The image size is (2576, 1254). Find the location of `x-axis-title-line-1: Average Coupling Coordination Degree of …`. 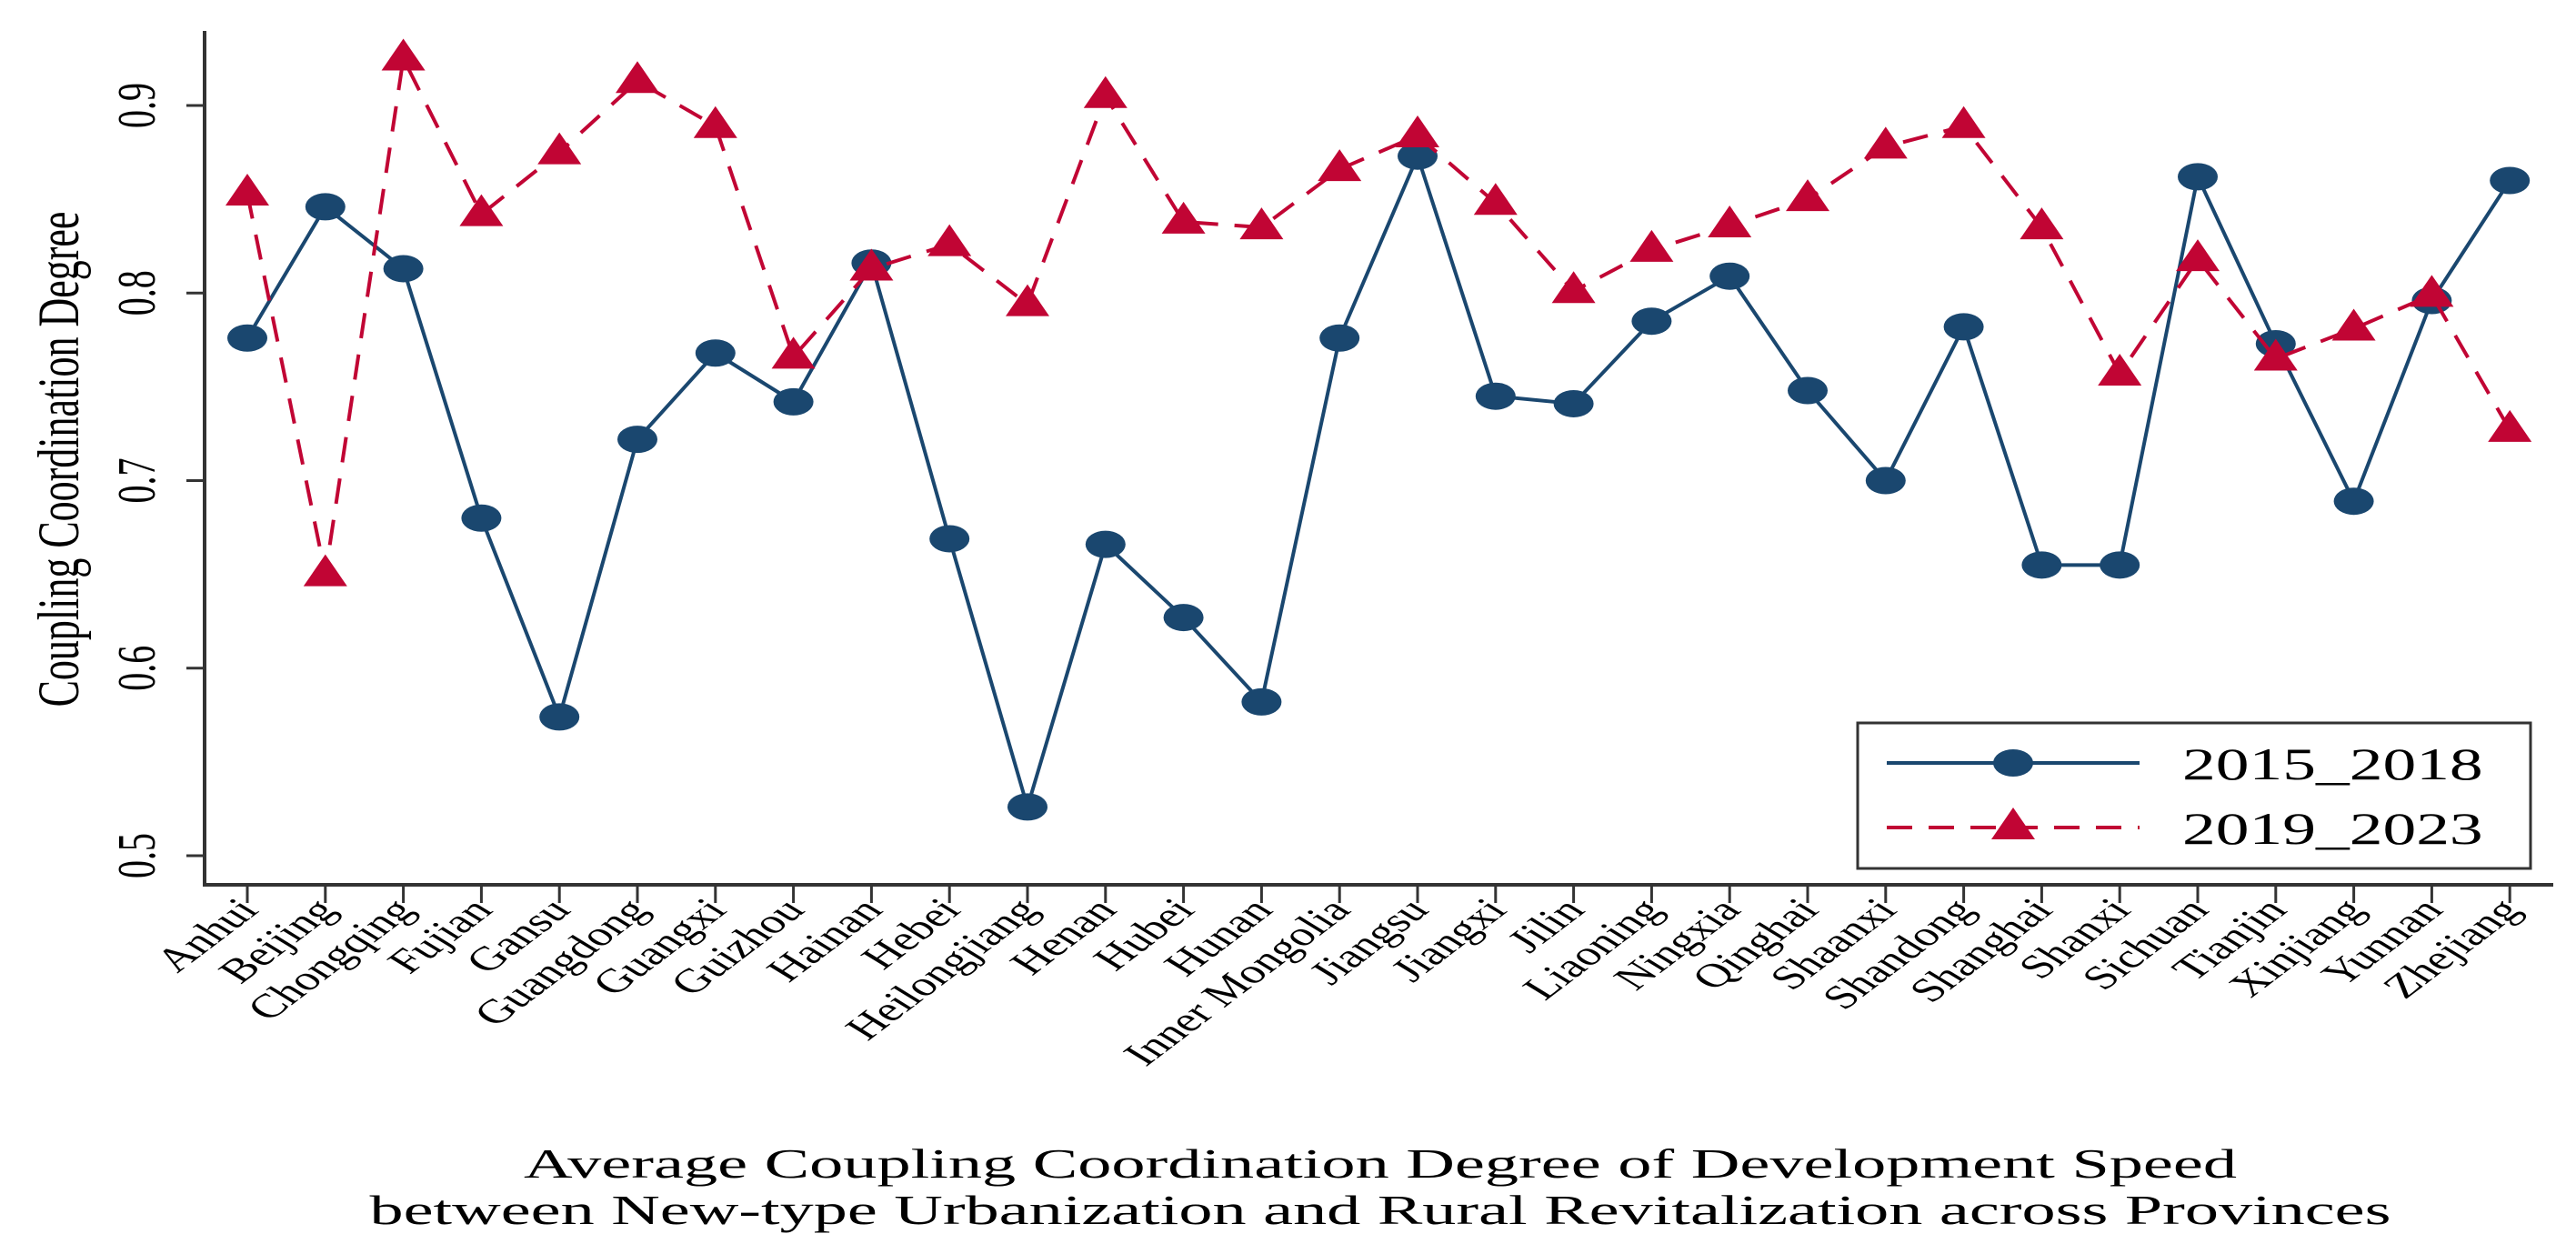

x-axis-title-line-1: Average Coupling Coordination Degree of … is located at coordinates (1380, 1163).